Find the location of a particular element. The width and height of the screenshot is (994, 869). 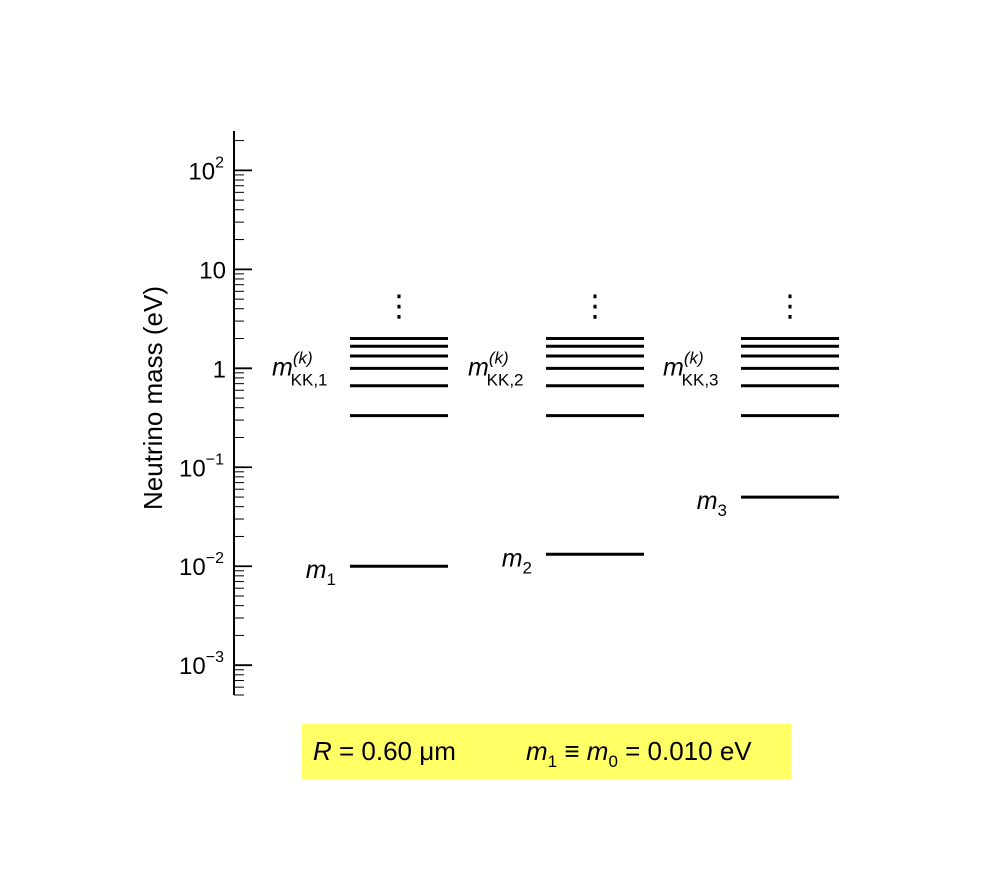

mass-level-label: m1 is located at coordinates (321, 572).